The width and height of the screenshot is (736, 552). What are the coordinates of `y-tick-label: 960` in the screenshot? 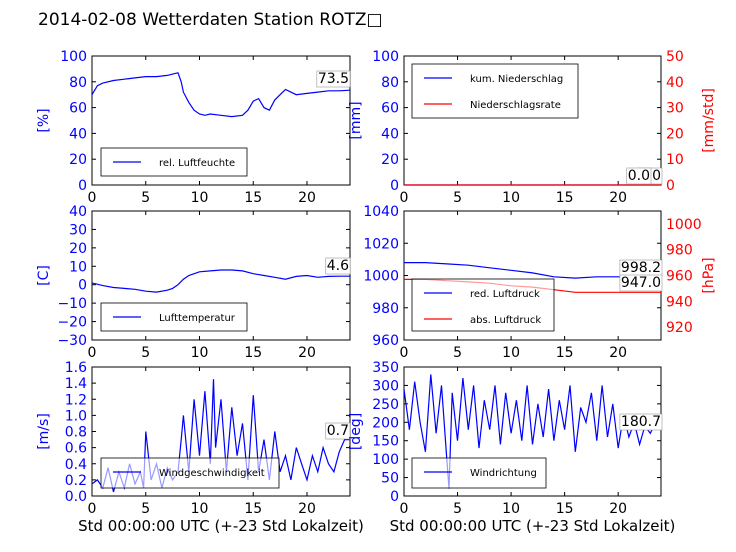 It's located at (385, 341).